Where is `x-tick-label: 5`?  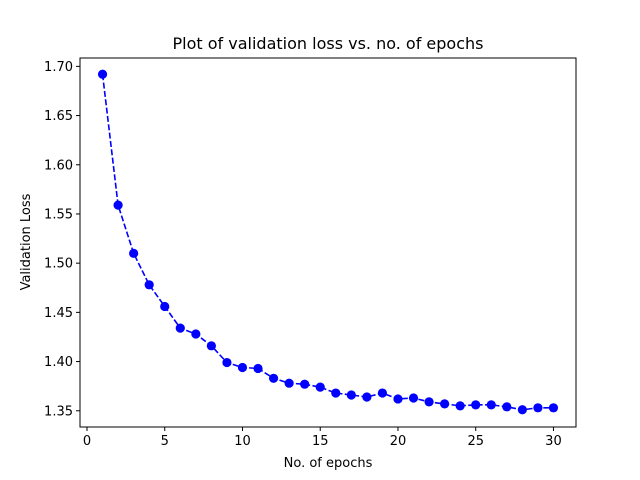 x-tick-label: 5 is located at coordinates (165, 441).